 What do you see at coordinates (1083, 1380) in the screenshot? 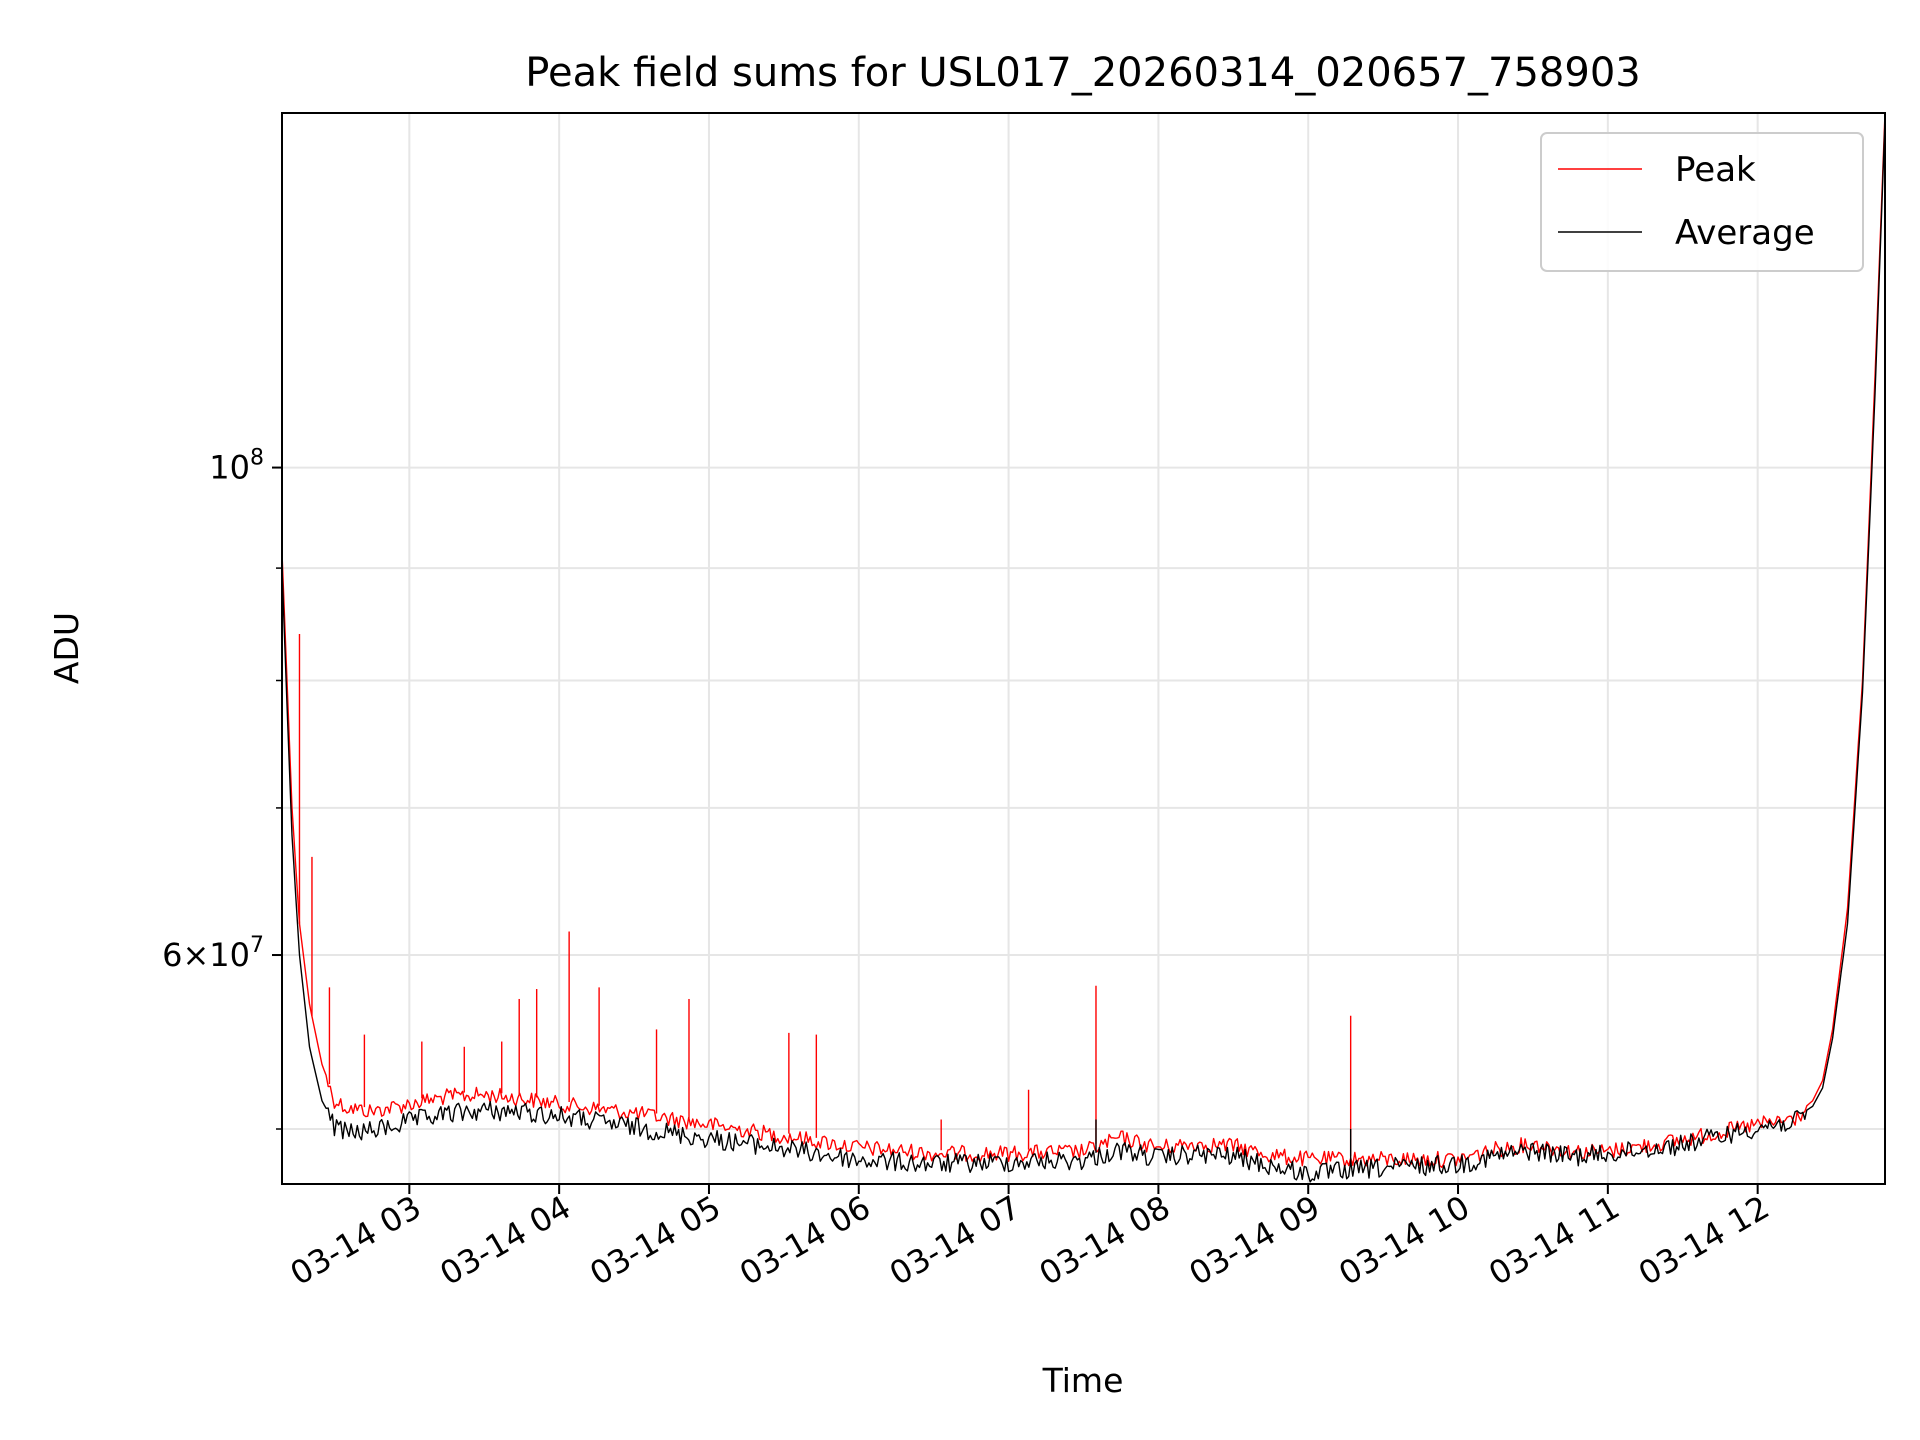
I see `x-axis-label: Time` at bounding box center [1083, 1380].